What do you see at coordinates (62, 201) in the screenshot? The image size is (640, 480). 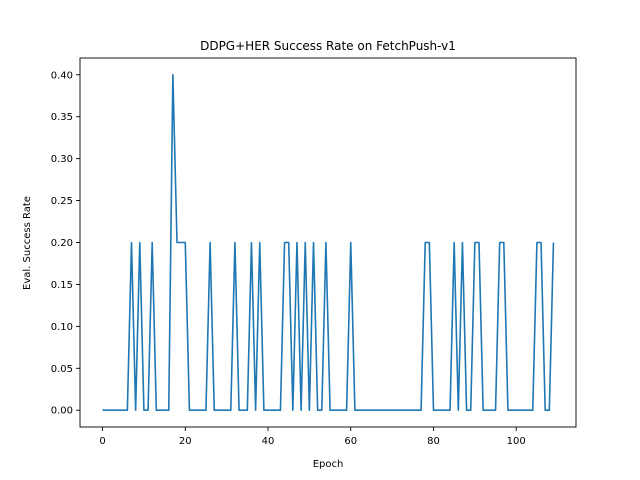 I see `y-tick-label: 0.25` at bounding box center [62, 201].